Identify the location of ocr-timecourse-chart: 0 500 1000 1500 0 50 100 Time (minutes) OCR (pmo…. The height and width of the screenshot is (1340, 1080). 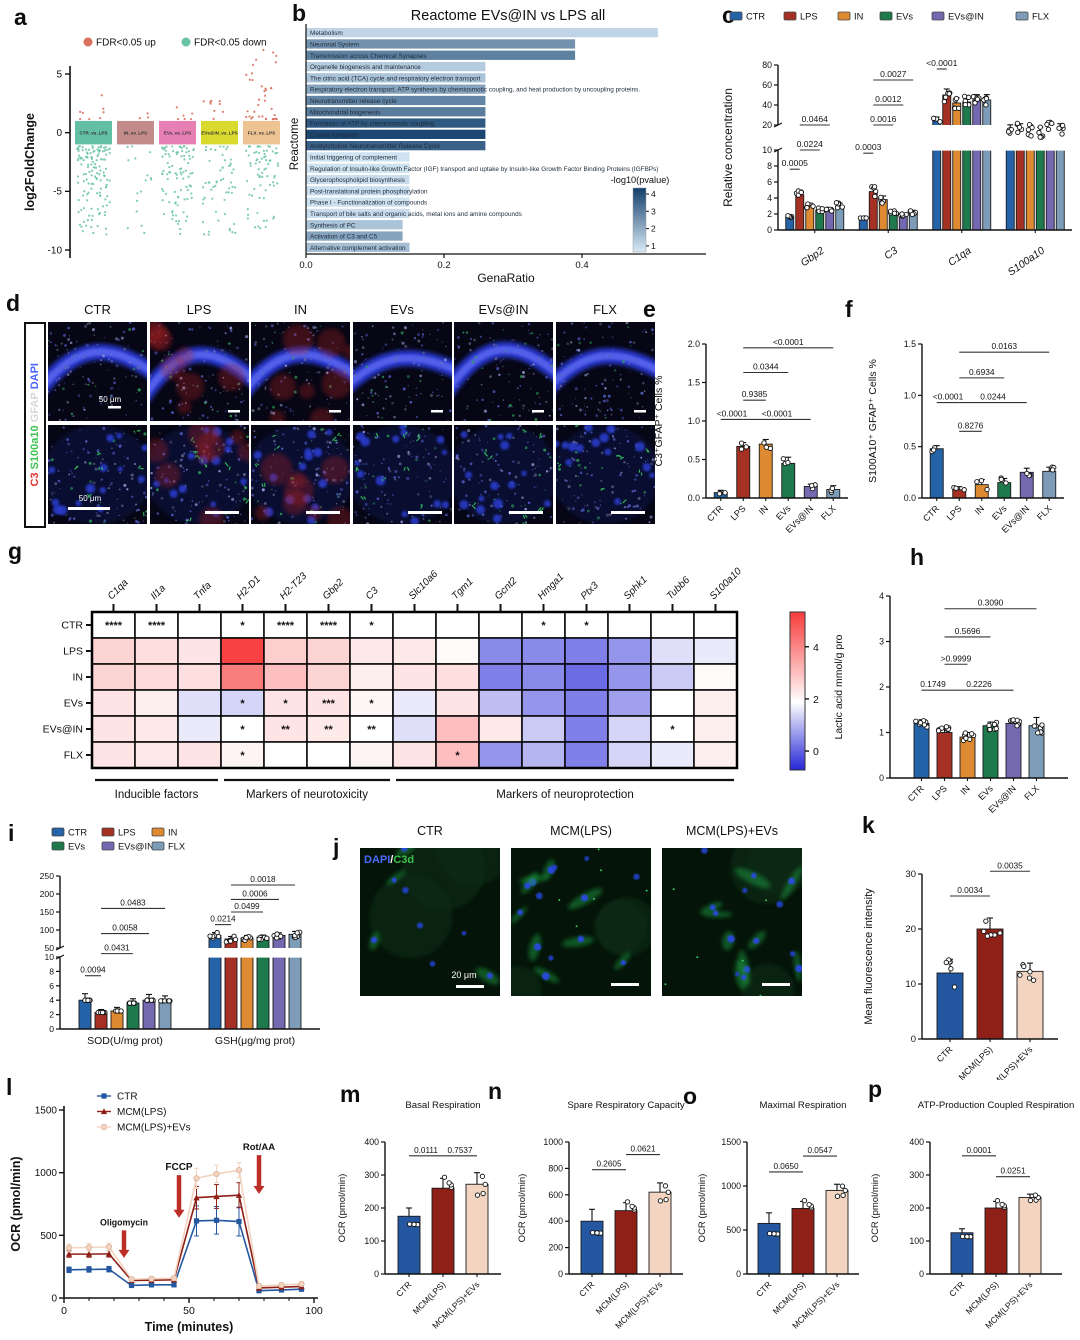
(168, 1210).